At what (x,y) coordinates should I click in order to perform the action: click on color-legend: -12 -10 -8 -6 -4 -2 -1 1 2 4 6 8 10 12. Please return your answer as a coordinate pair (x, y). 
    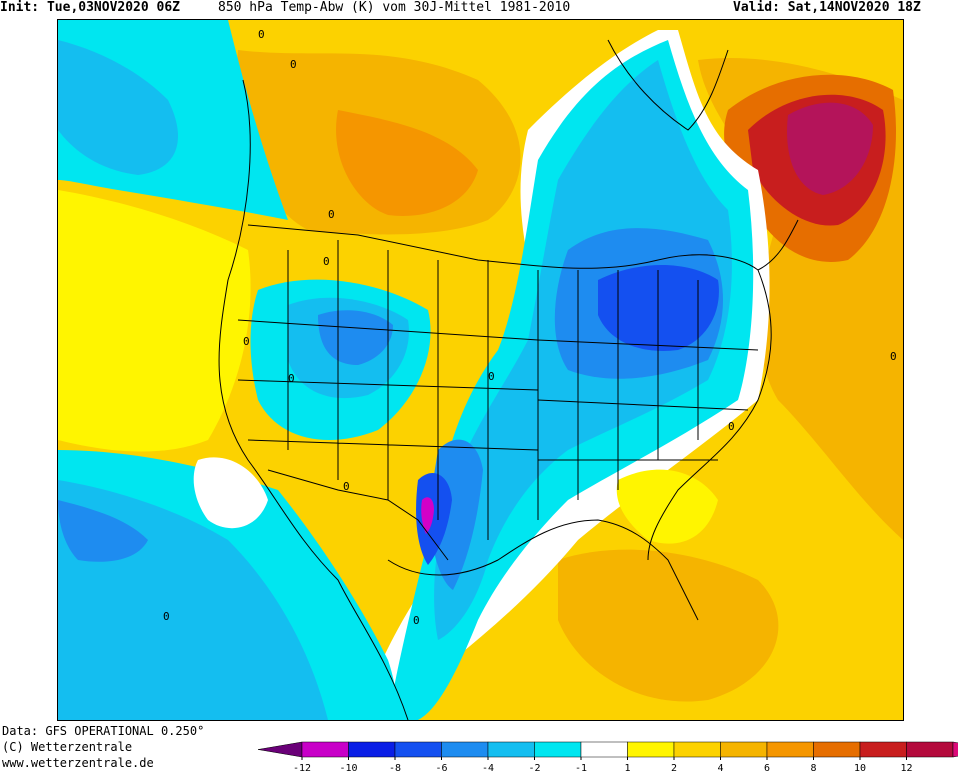
    Looking at the image, I should click on (608, 757).